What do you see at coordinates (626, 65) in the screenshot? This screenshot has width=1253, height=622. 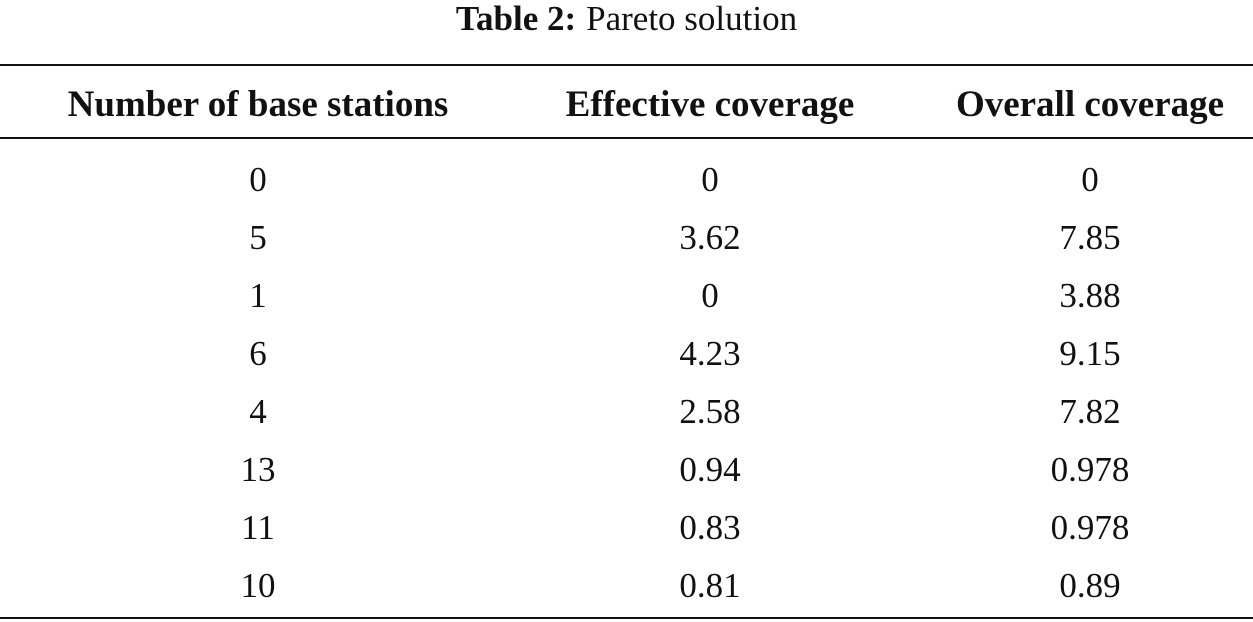 I see `top-rule` at bounding box center [626, 65].